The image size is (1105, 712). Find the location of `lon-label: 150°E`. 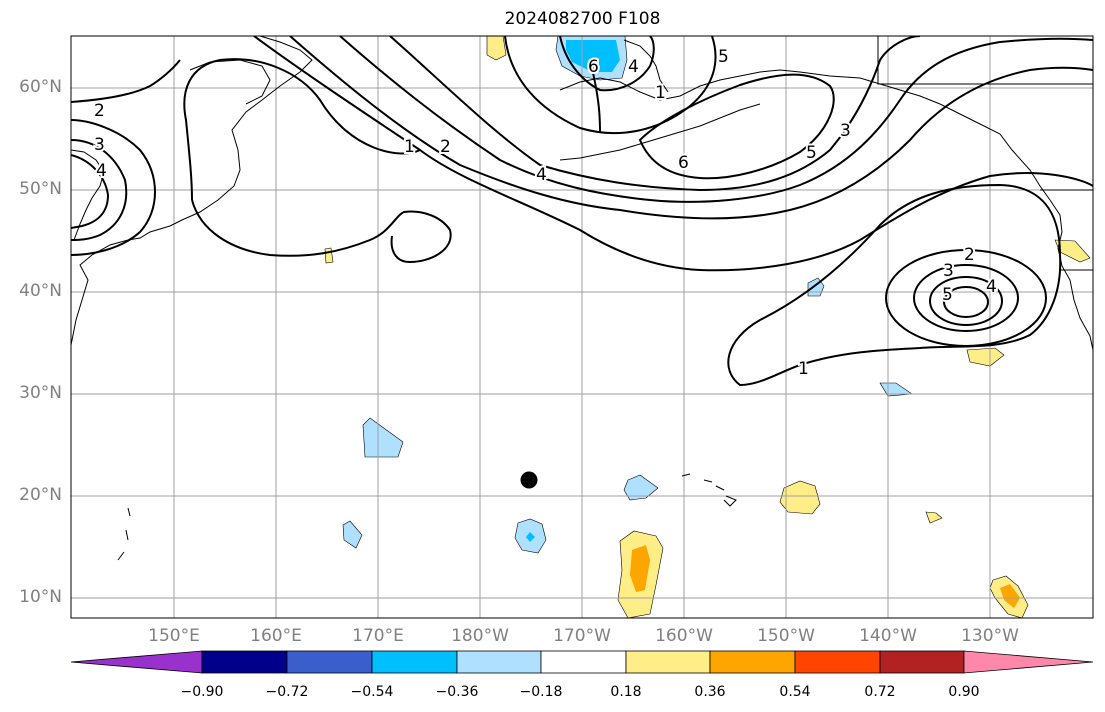

lon-label: 150°E is located at coordinates (174, 636).